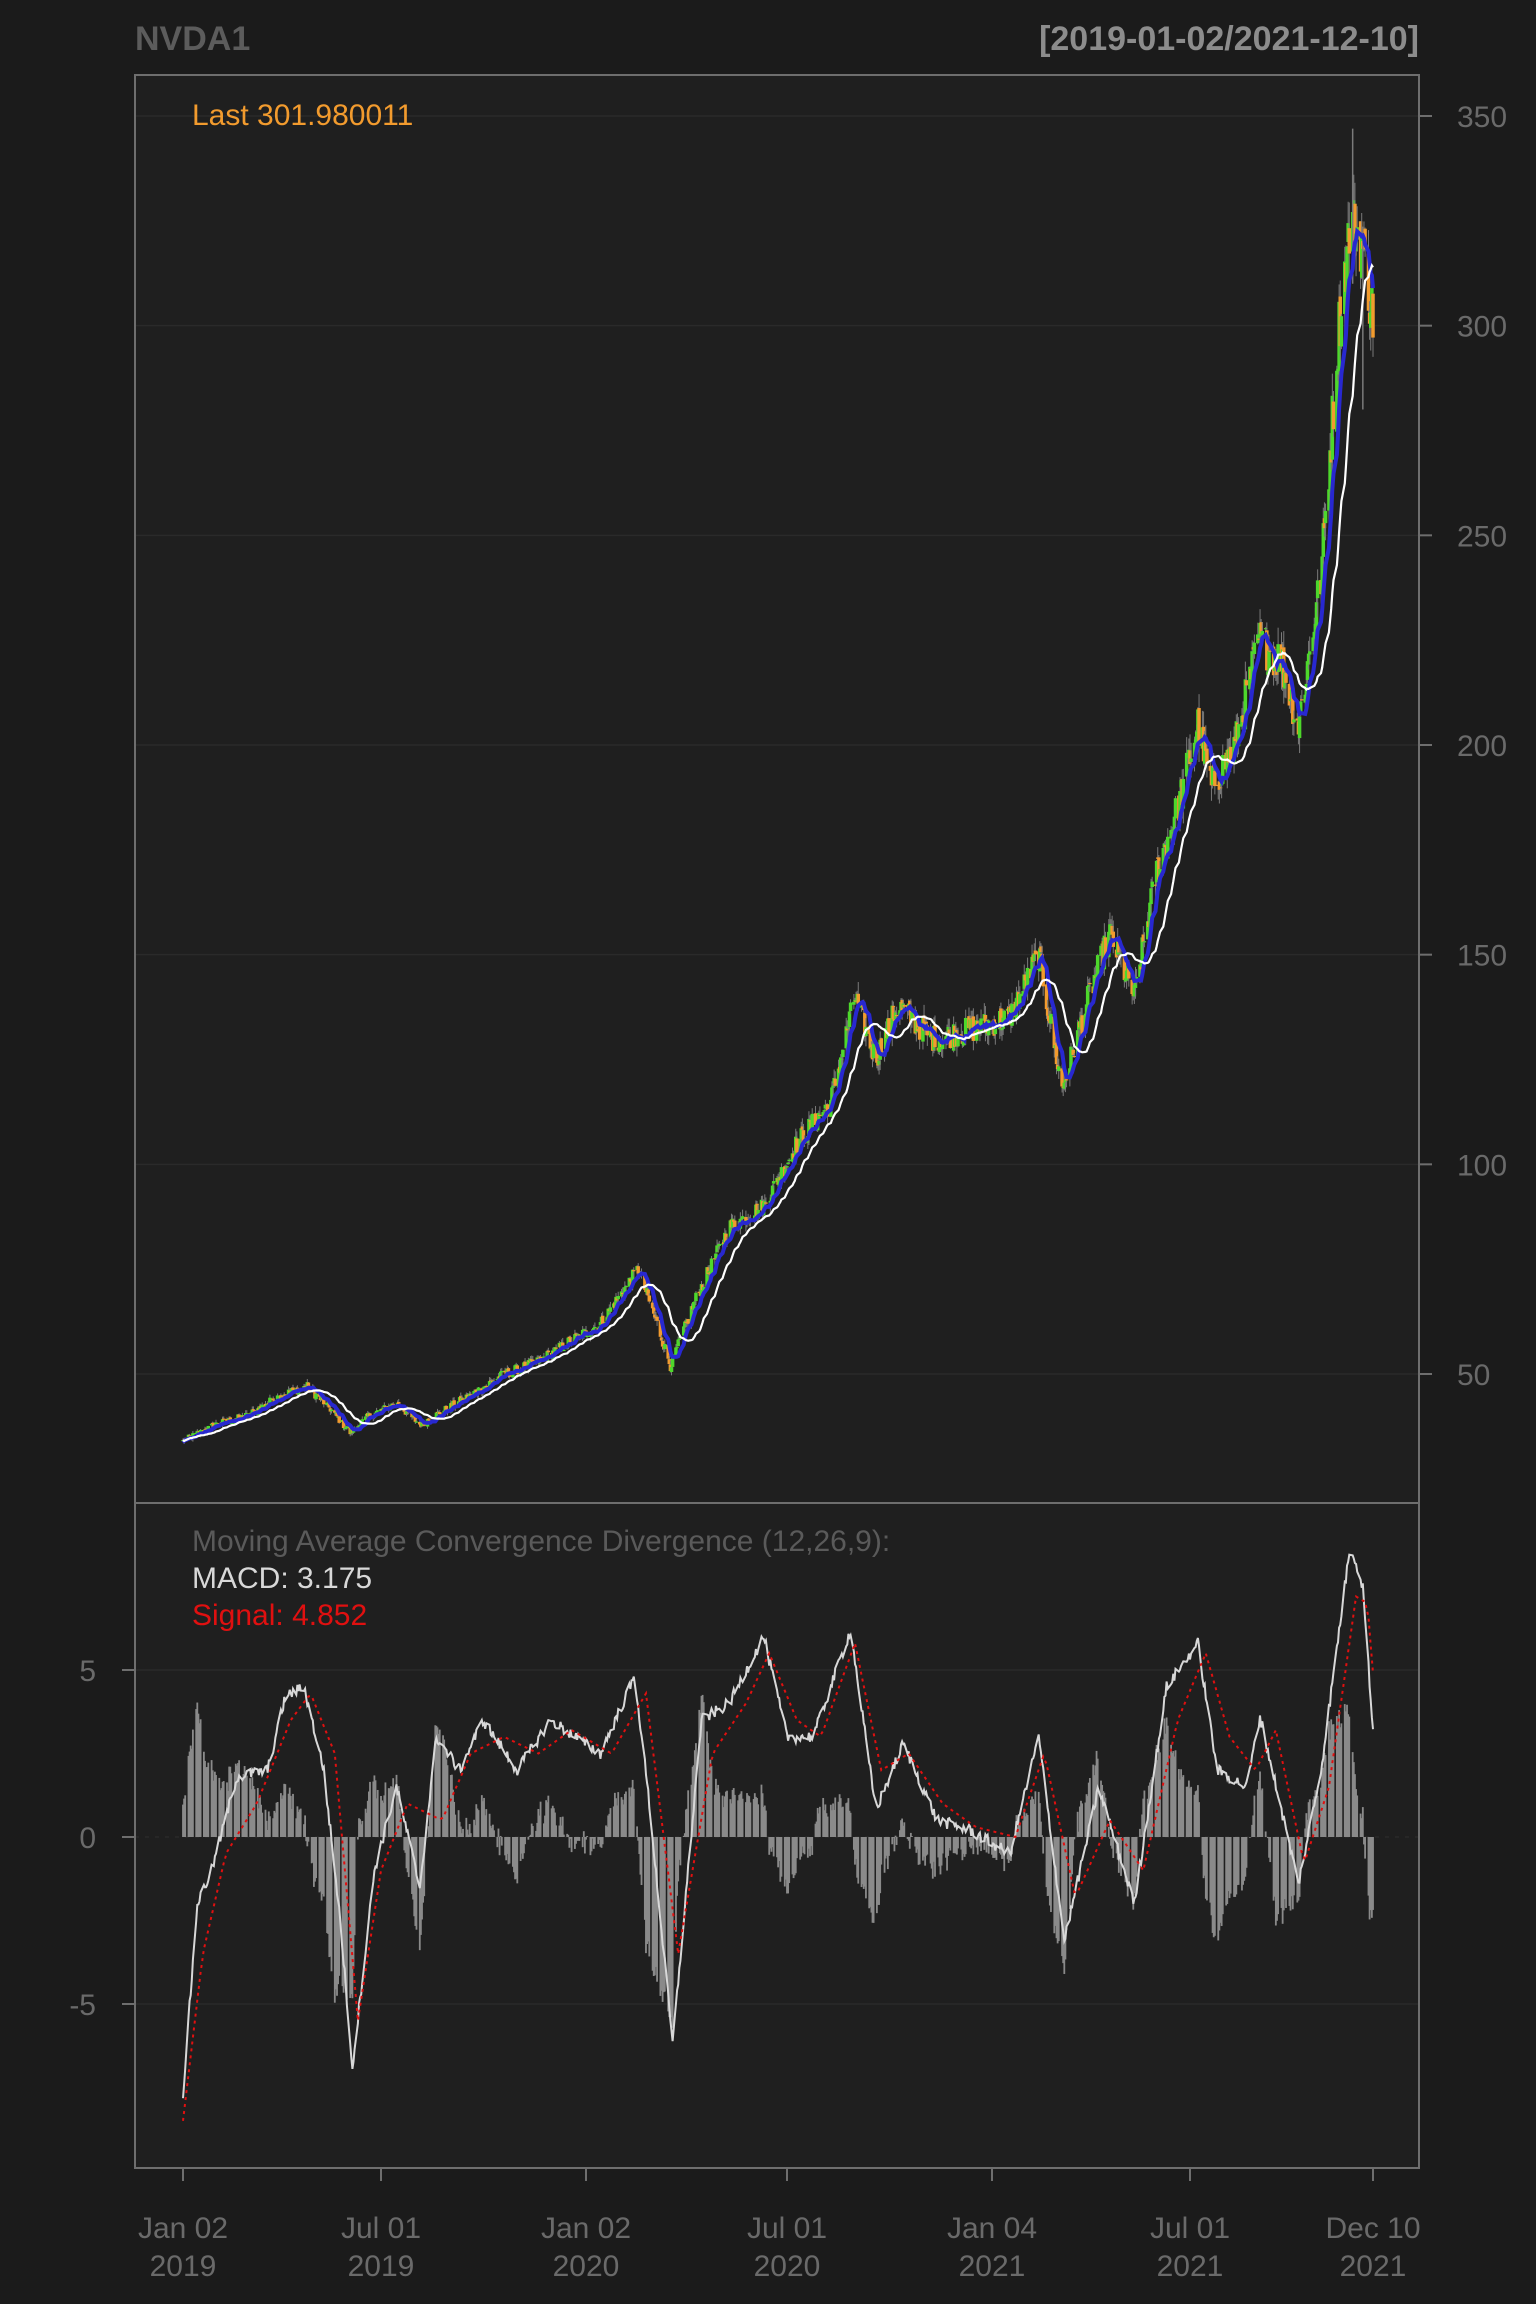 The image size is (1536, 2304). Describe the element at coordinates (1473, 1375) in the screenshot. I see `price-y-tick-label: 50` at that location.